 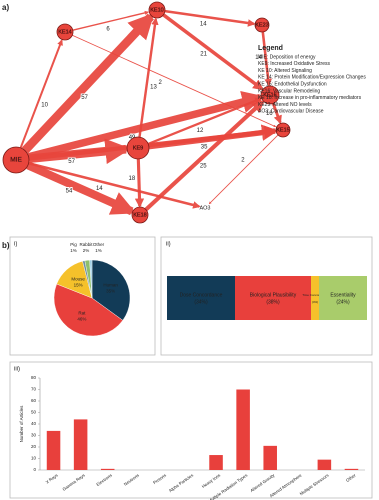 I want to click on y-tick-label: 70, so click(x=34, y=389).